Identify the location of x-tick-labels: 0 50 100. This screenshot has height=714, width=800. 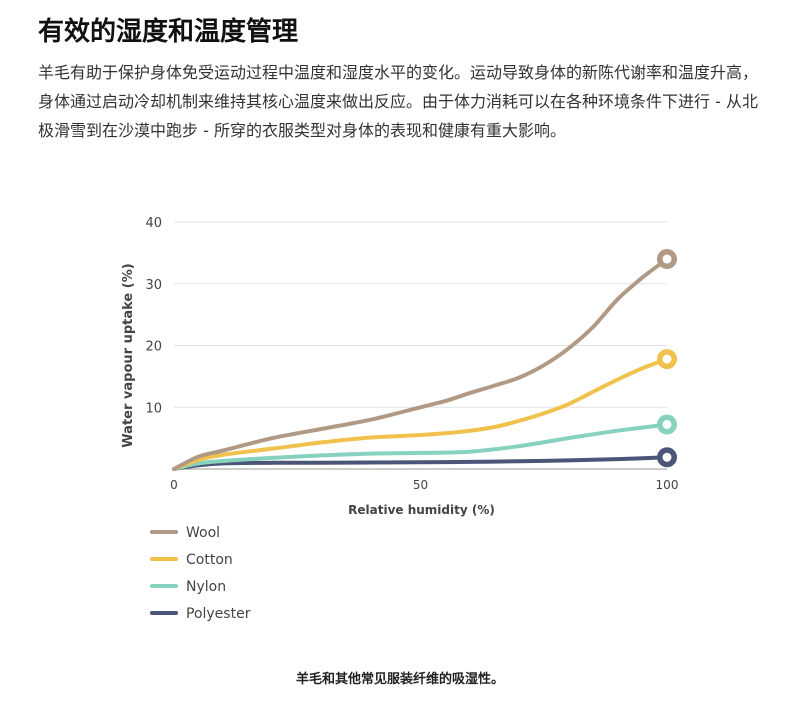
(424, 485).